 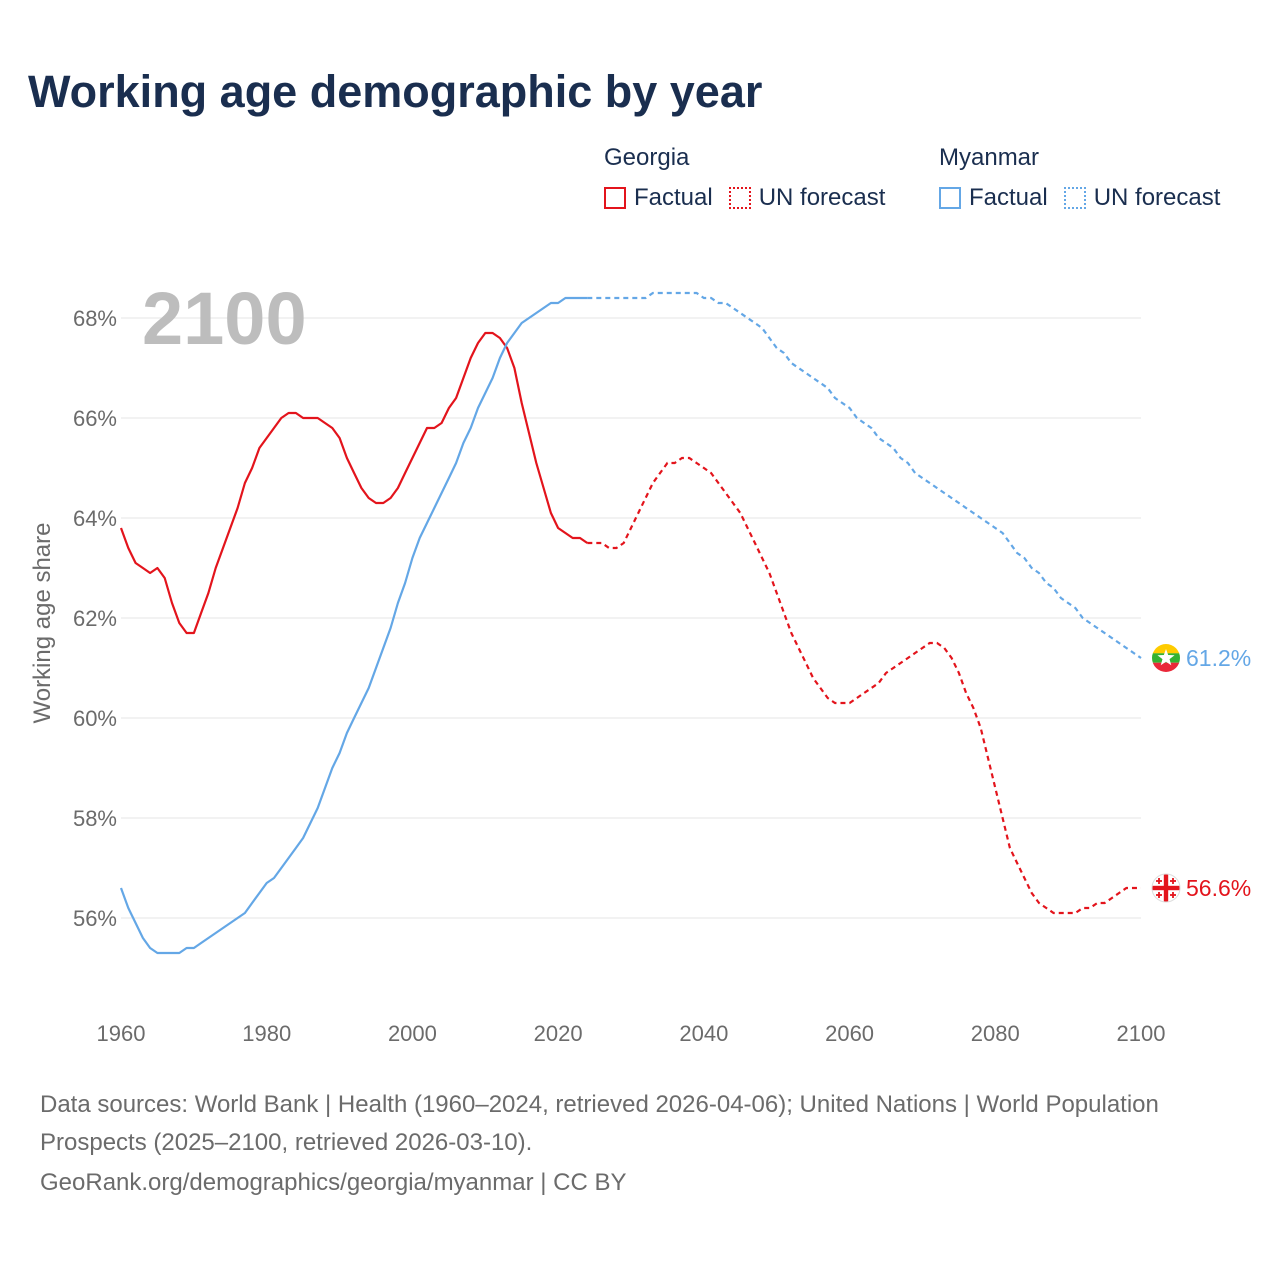 What do you see at coordinates (995, 1033) in the screenshot?
I see `x-tick-label: 2080` at bounding box center [995, 1033].